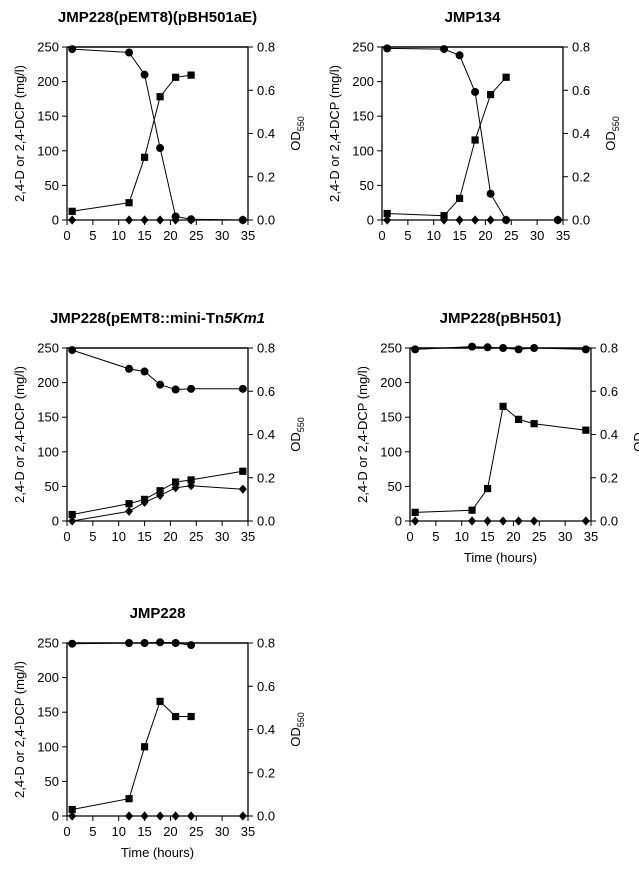 Image resolution: width=639 pixels, height=876 pixels. I want to click on left-y-tick-label: 0, so click(55, 521).